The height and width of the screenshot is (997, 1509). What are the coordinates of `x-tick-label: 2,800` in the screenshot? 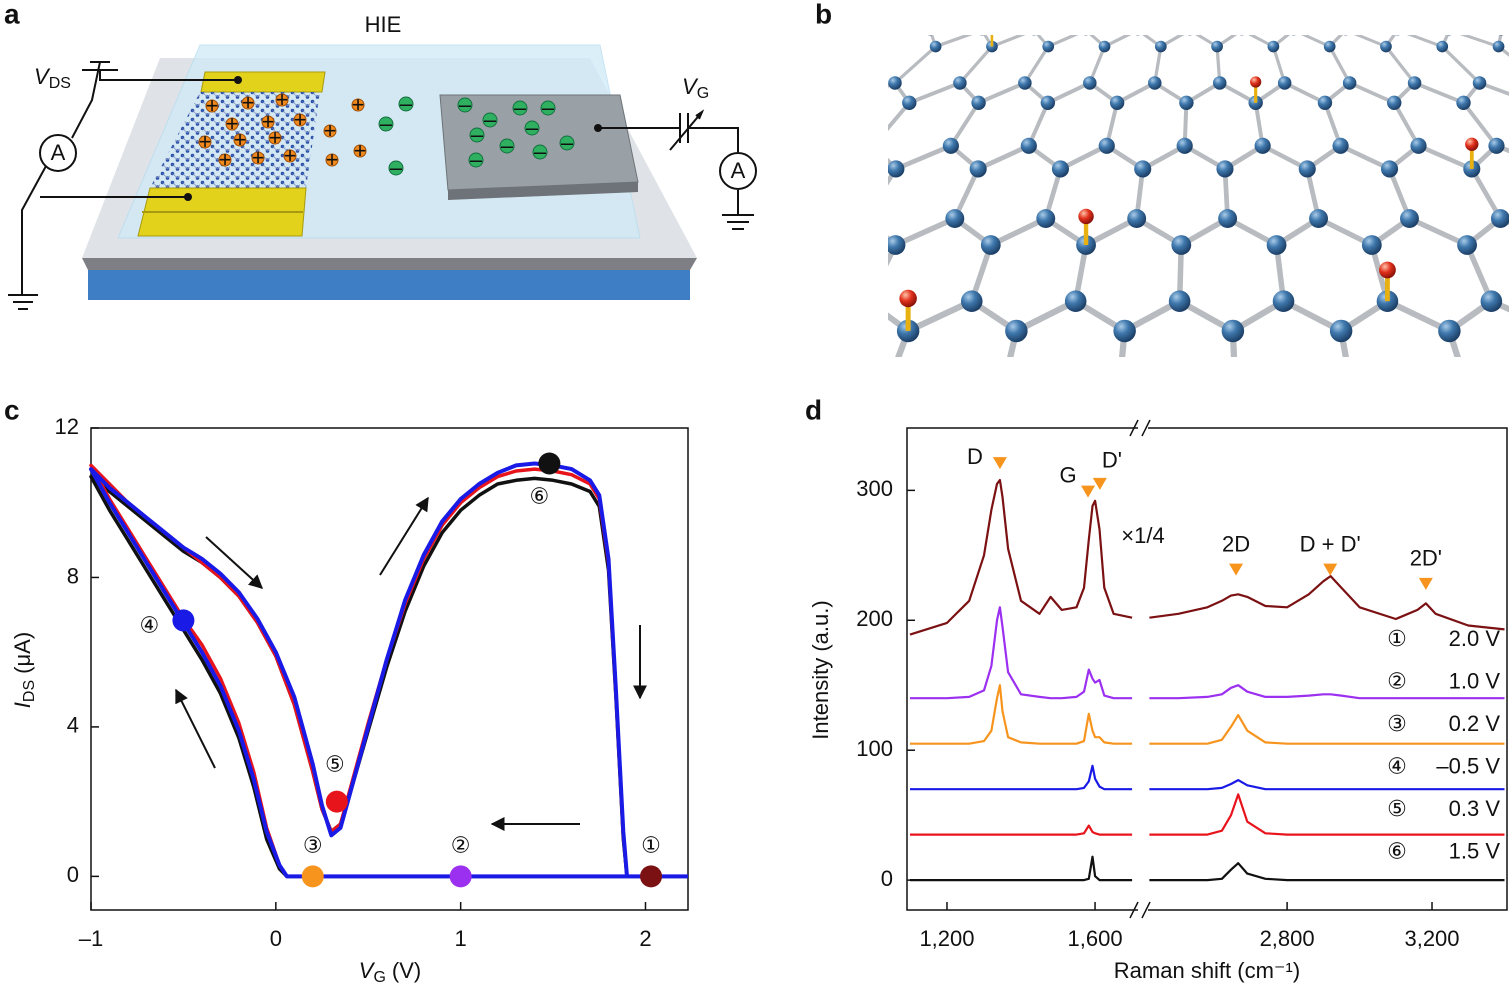 It's located at (1287, 938).